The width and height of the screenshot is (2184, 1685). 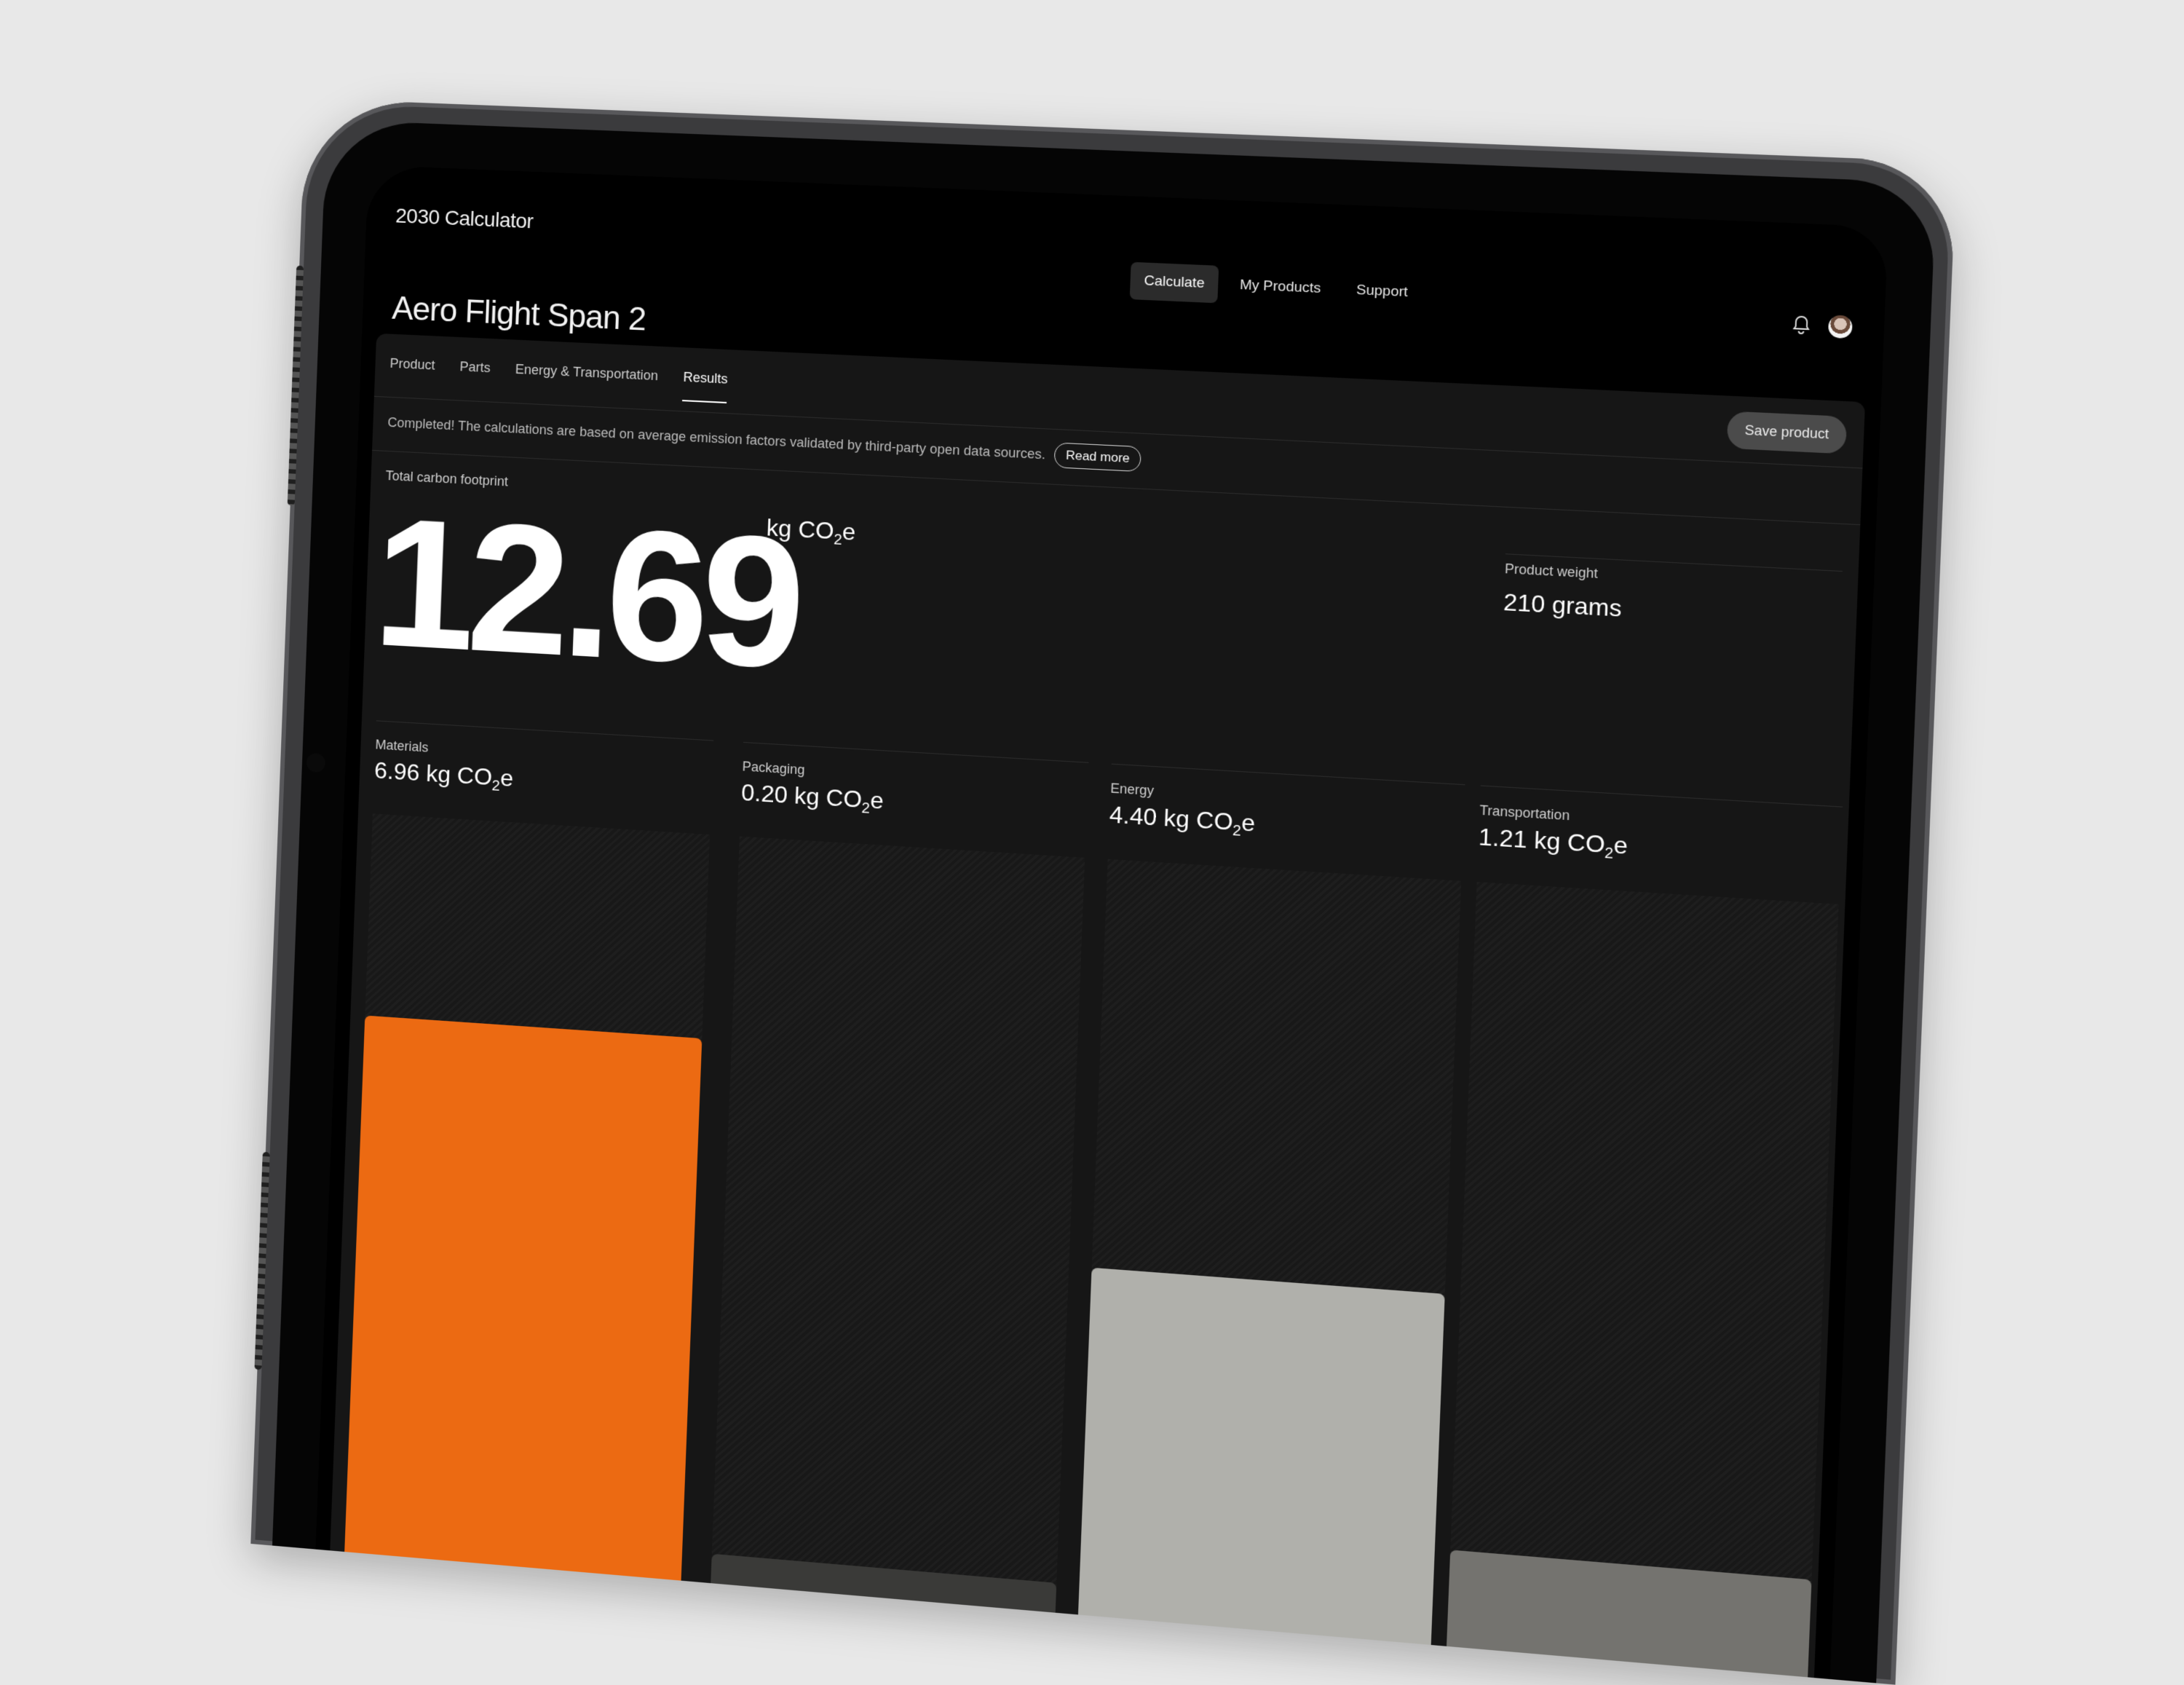 I want to click on camera-icon, so click(x=315, y=763).